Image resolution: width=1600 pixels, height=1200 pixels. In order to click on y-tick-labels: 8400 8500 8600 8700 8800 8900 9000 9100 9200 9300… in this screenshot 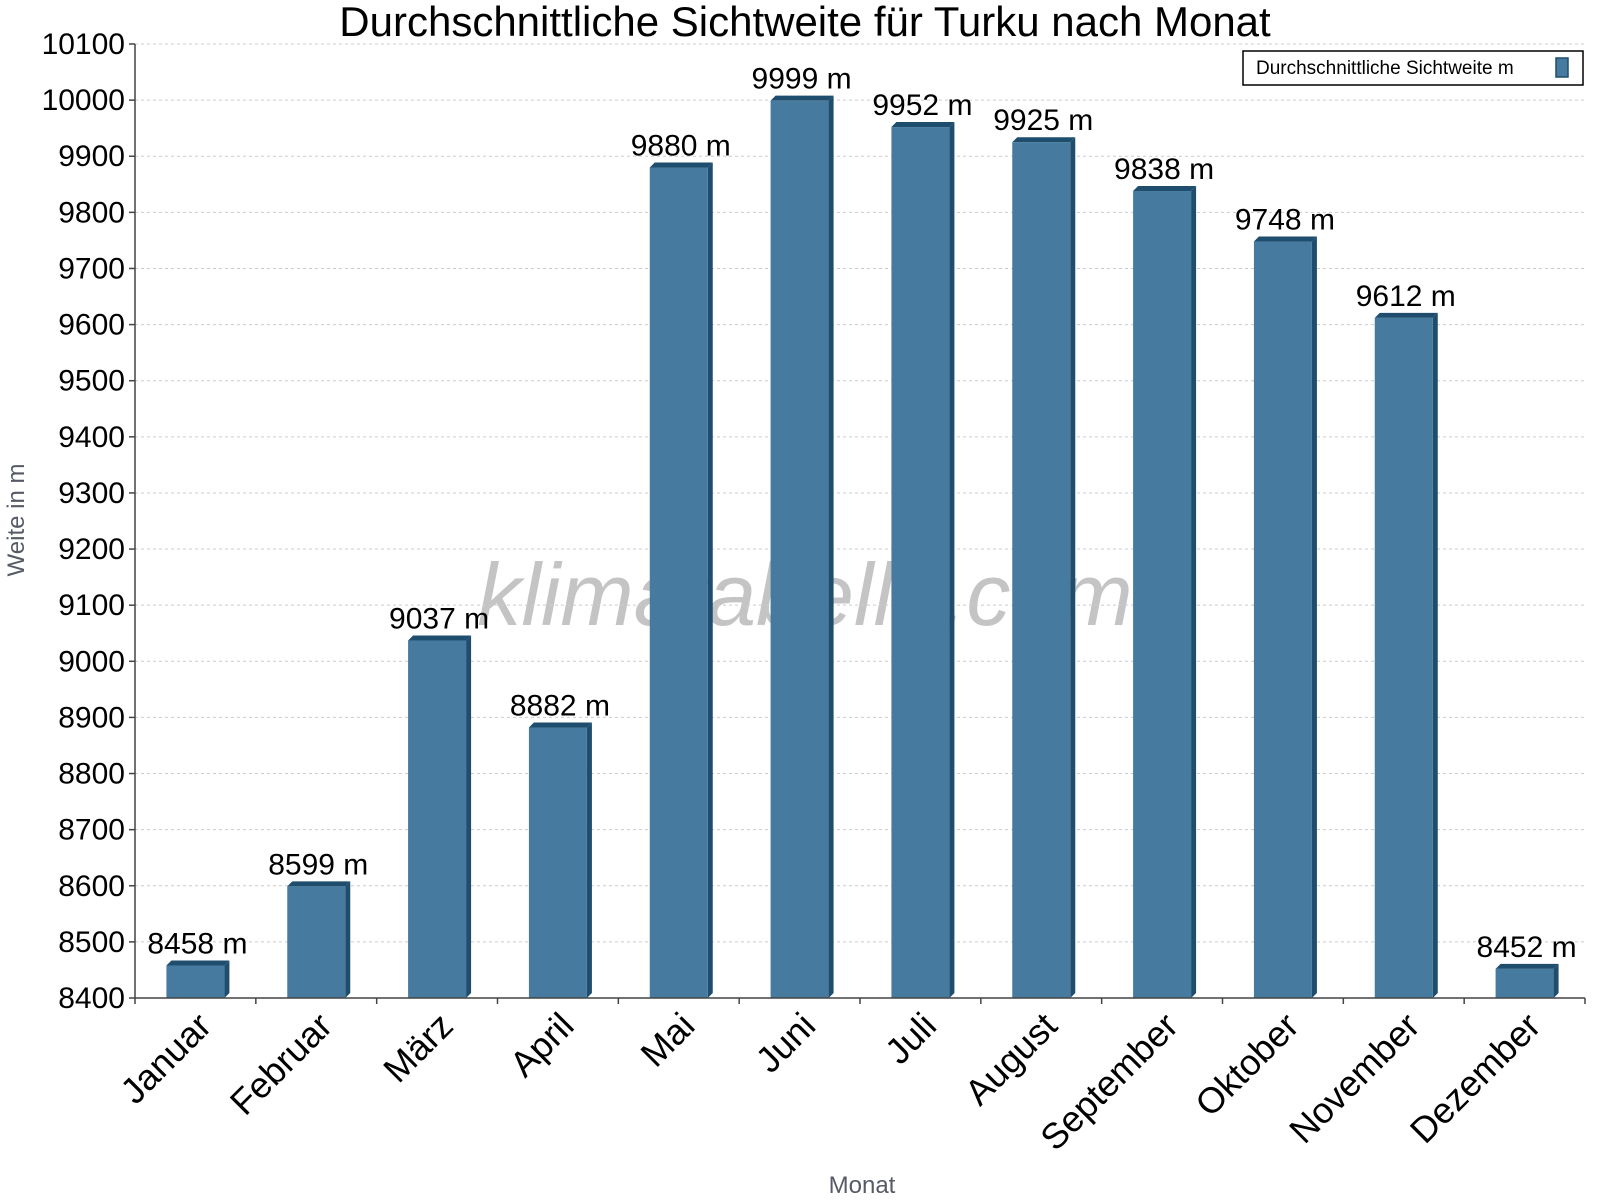, I will do `click(83, 521)`.